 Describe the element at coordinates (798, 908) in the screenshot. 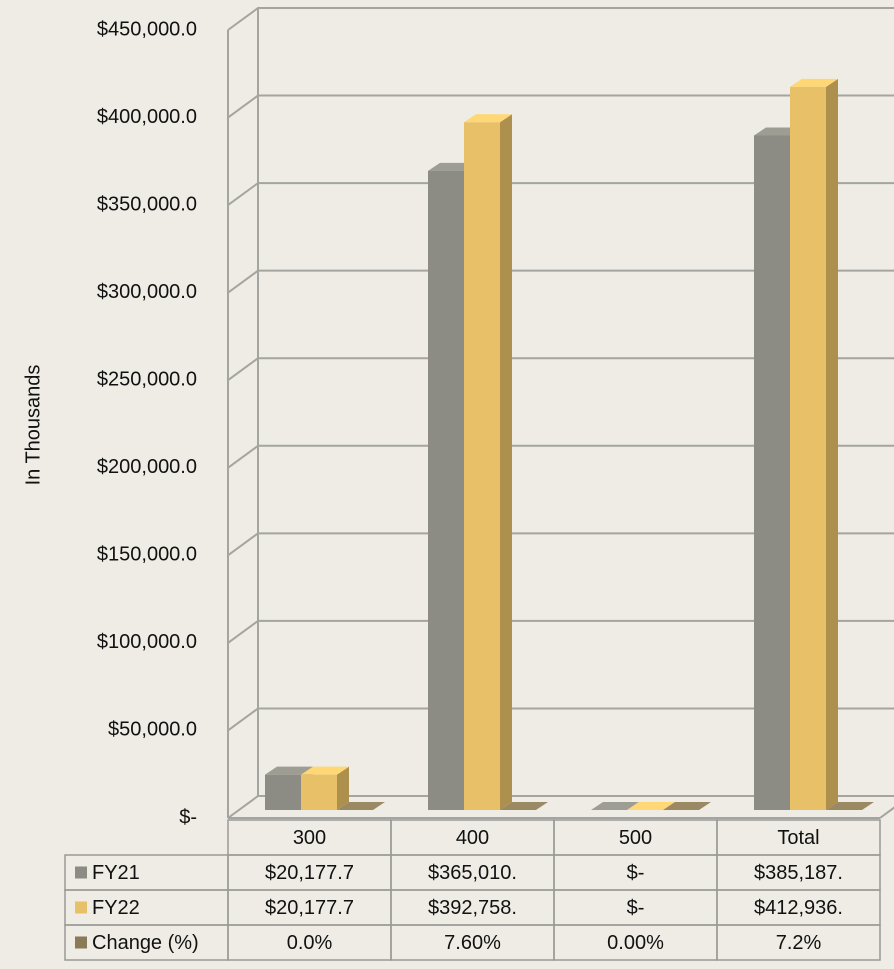

I see `data-label: $412,936.` at that location.